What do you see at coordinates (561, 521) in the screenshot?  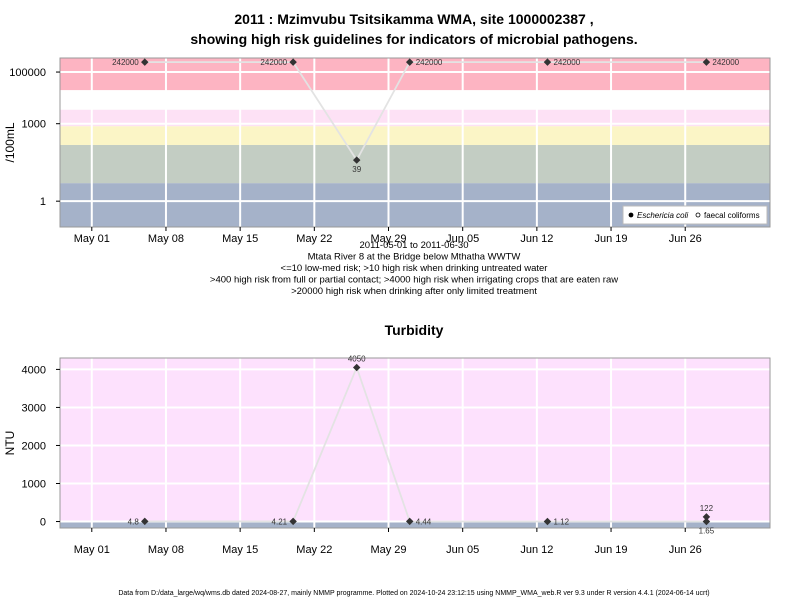 I see `data-label: 1.12` at bounding box center [561, 521].